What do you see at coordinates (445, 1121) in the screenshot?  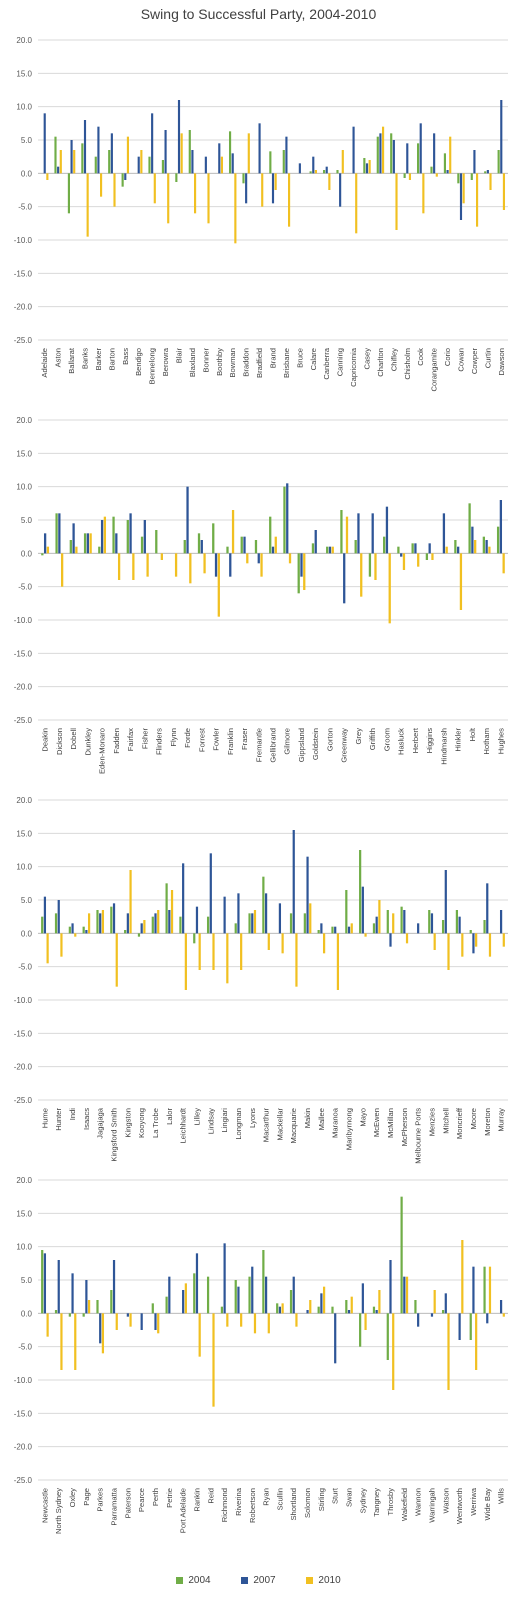 I see `x-tick-label: Mitchell` at bounding box center [445, 1121].